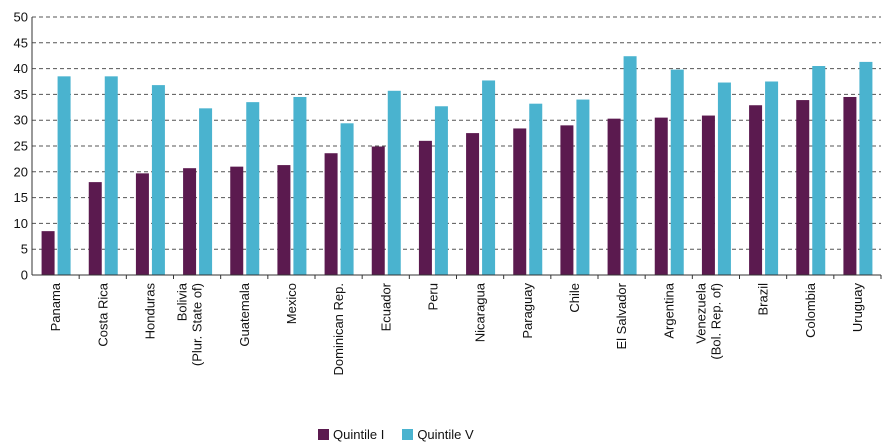  What do you see at coordinates (574, 298) in the screenshot?
I see `x-category-label: Chile` at bounding box center [574, 298].